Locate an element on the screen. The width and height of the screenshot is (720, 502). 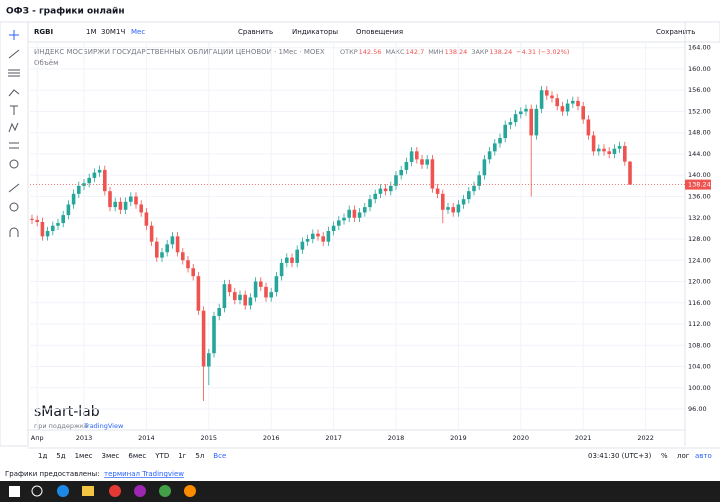
range-button: 5д is located at coordinates (60, 456).